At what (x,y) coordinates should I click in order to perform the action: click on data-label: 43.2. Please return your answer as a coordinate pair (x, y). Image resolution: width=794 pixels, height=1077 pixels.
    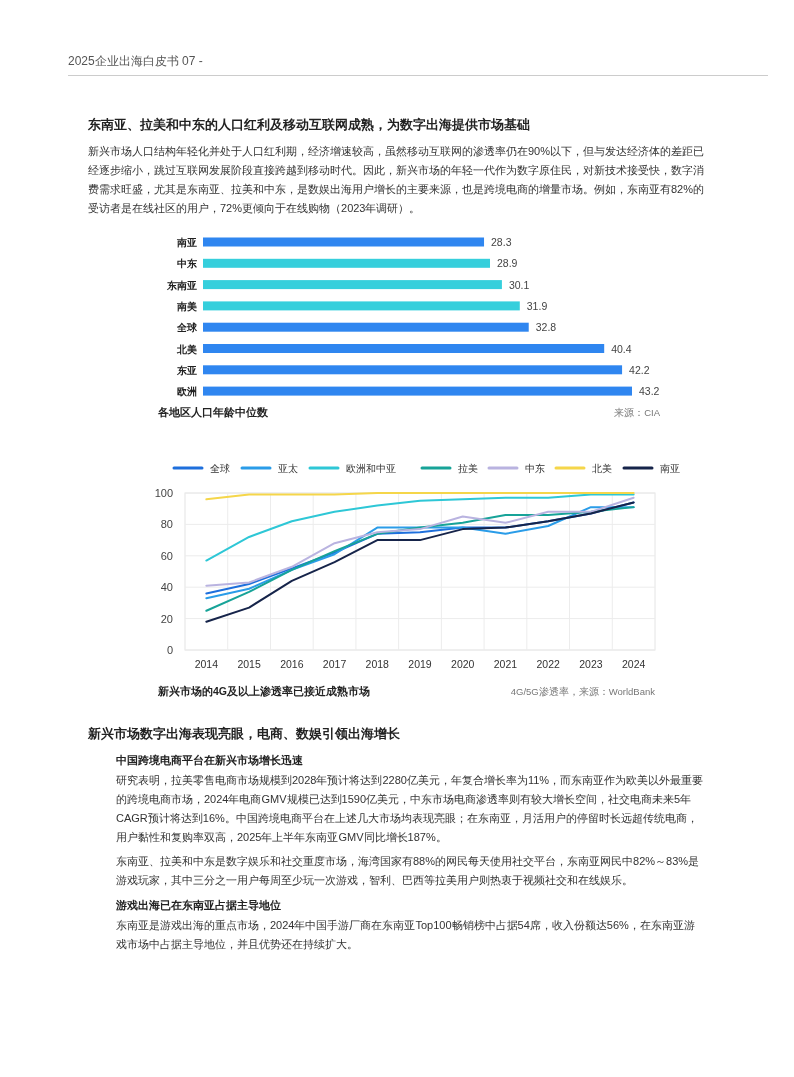
    Looking at the image, I should click on (649, 391).